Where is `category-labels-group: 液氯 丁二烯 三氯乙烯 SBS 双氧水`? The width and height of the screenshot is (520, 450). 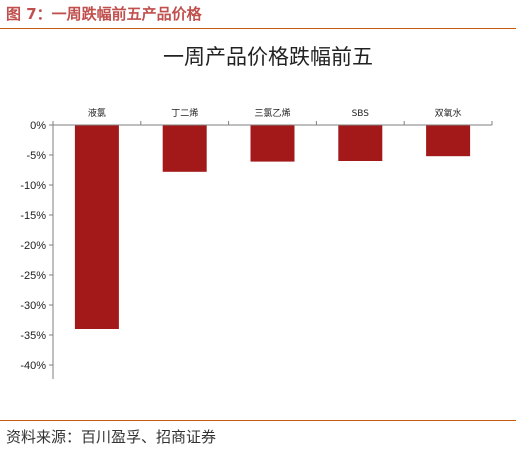 category-labels-group: 液氯 丁二烯 三氯乙烯 SBS 双氧水 is located at coordinates (275, 113).